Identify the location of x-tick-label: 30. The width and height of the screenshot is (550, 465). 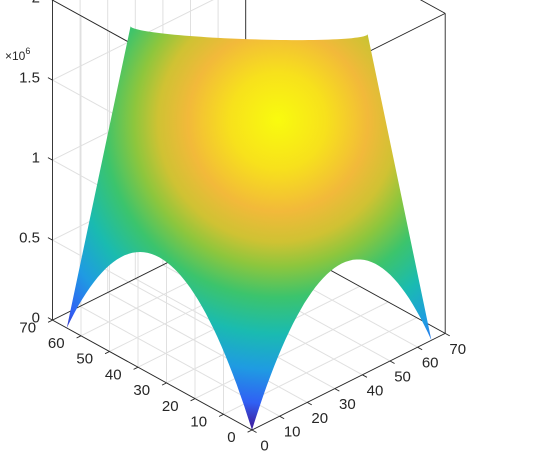
(347, 404).